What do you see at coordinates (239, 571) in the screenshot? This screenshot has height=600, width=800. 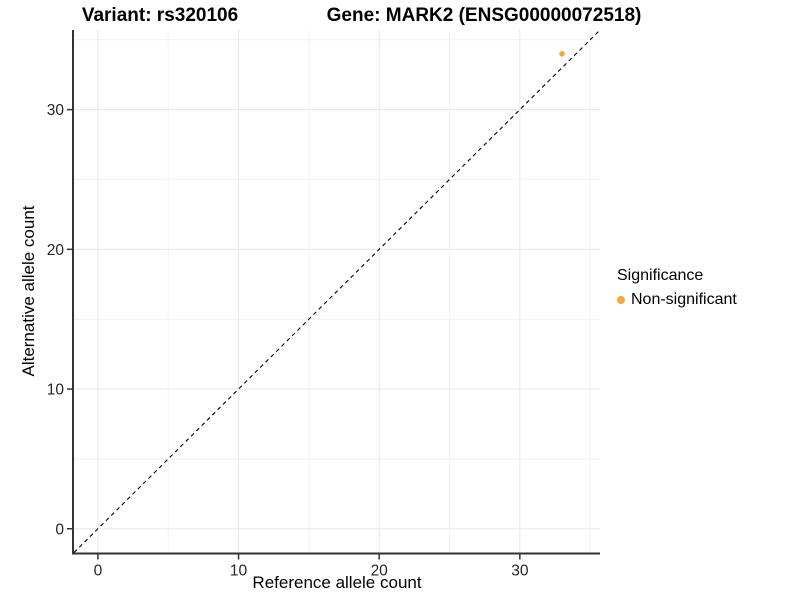 I see `x-tick-label: 10` at bounding box center [239, 571].